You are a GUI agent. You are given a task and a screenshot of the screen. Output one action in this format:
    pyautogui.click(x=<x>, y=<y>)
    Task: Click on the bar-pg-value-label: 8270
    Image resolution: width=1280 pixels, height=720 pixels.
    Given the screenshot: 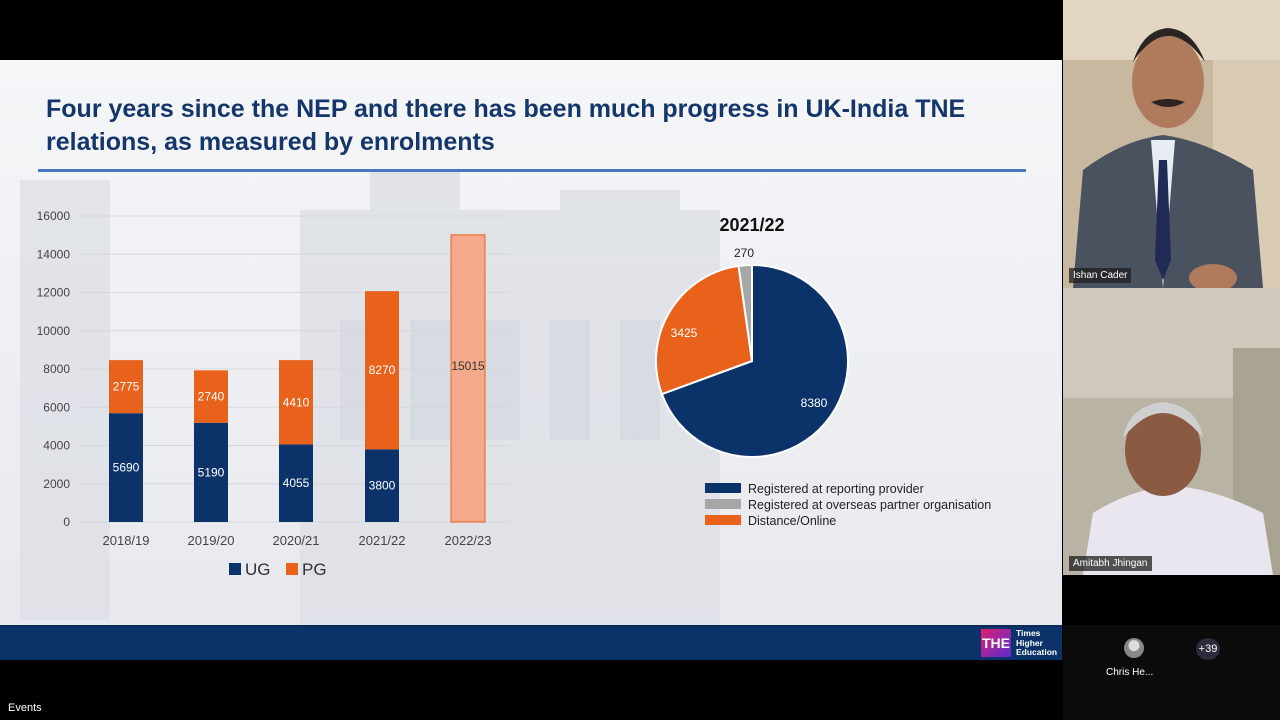 What is the action you would take?
    pyautogui.click(x=382, y=370)
    